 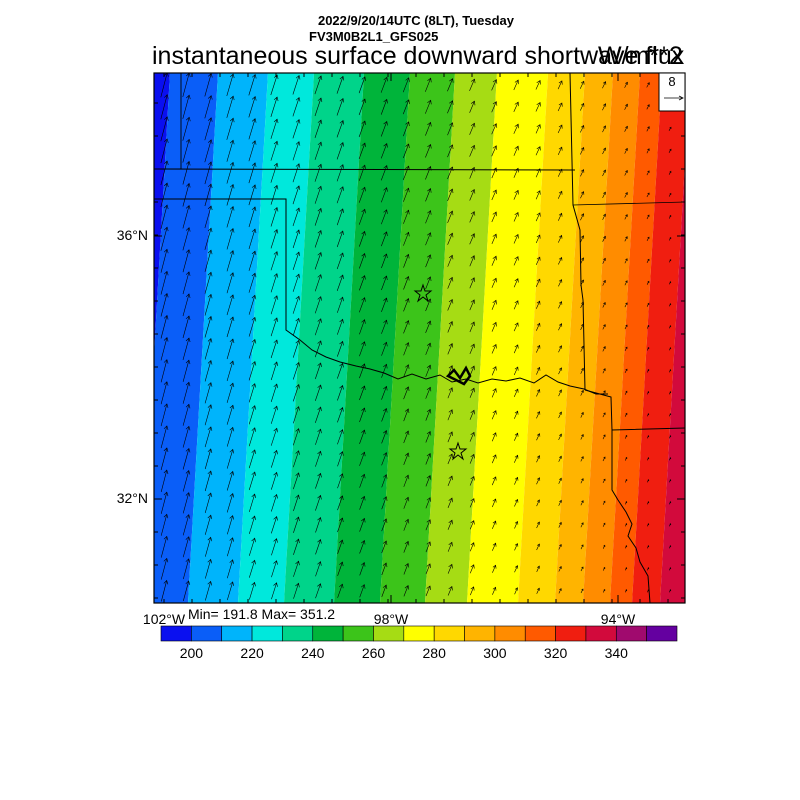 What do you see at coordinates (374, 653) in the screenshot?
I see `colorbar-tick-label: 260` at bounding box center [374, 653].